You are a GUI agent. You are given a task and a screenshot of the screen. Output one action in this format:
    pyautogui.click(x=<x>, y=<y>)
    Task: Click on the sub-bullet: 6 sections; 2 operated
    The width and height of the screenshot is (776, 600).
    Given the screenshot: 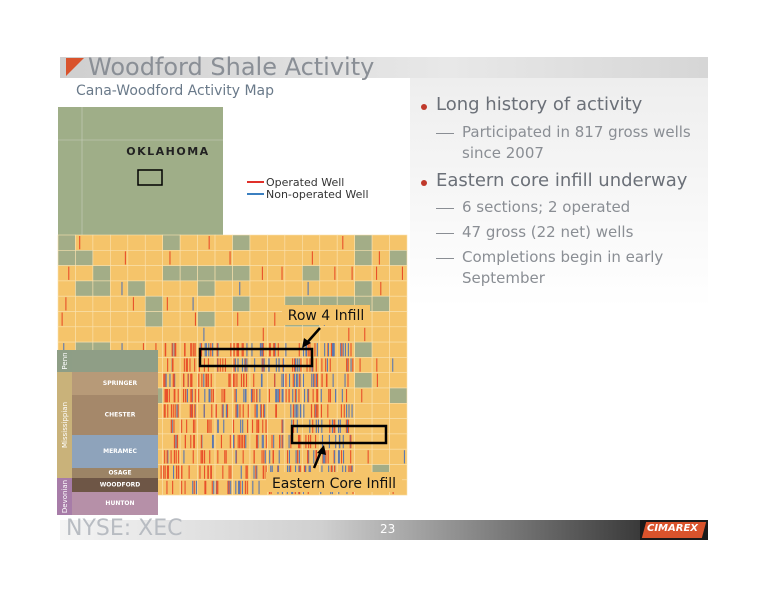 What is the action you would take?
    pyautogui.click(x=546, y=207)
    